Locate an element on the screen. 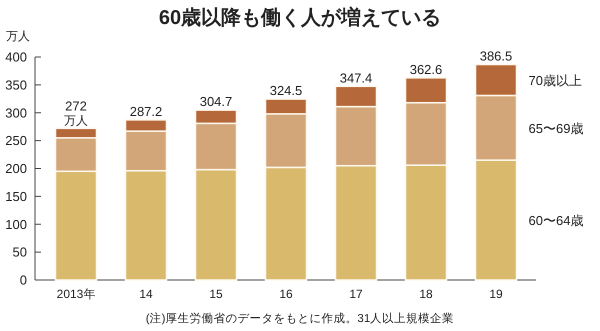  total-label: 287.2 is located at coordinates (146, 111).